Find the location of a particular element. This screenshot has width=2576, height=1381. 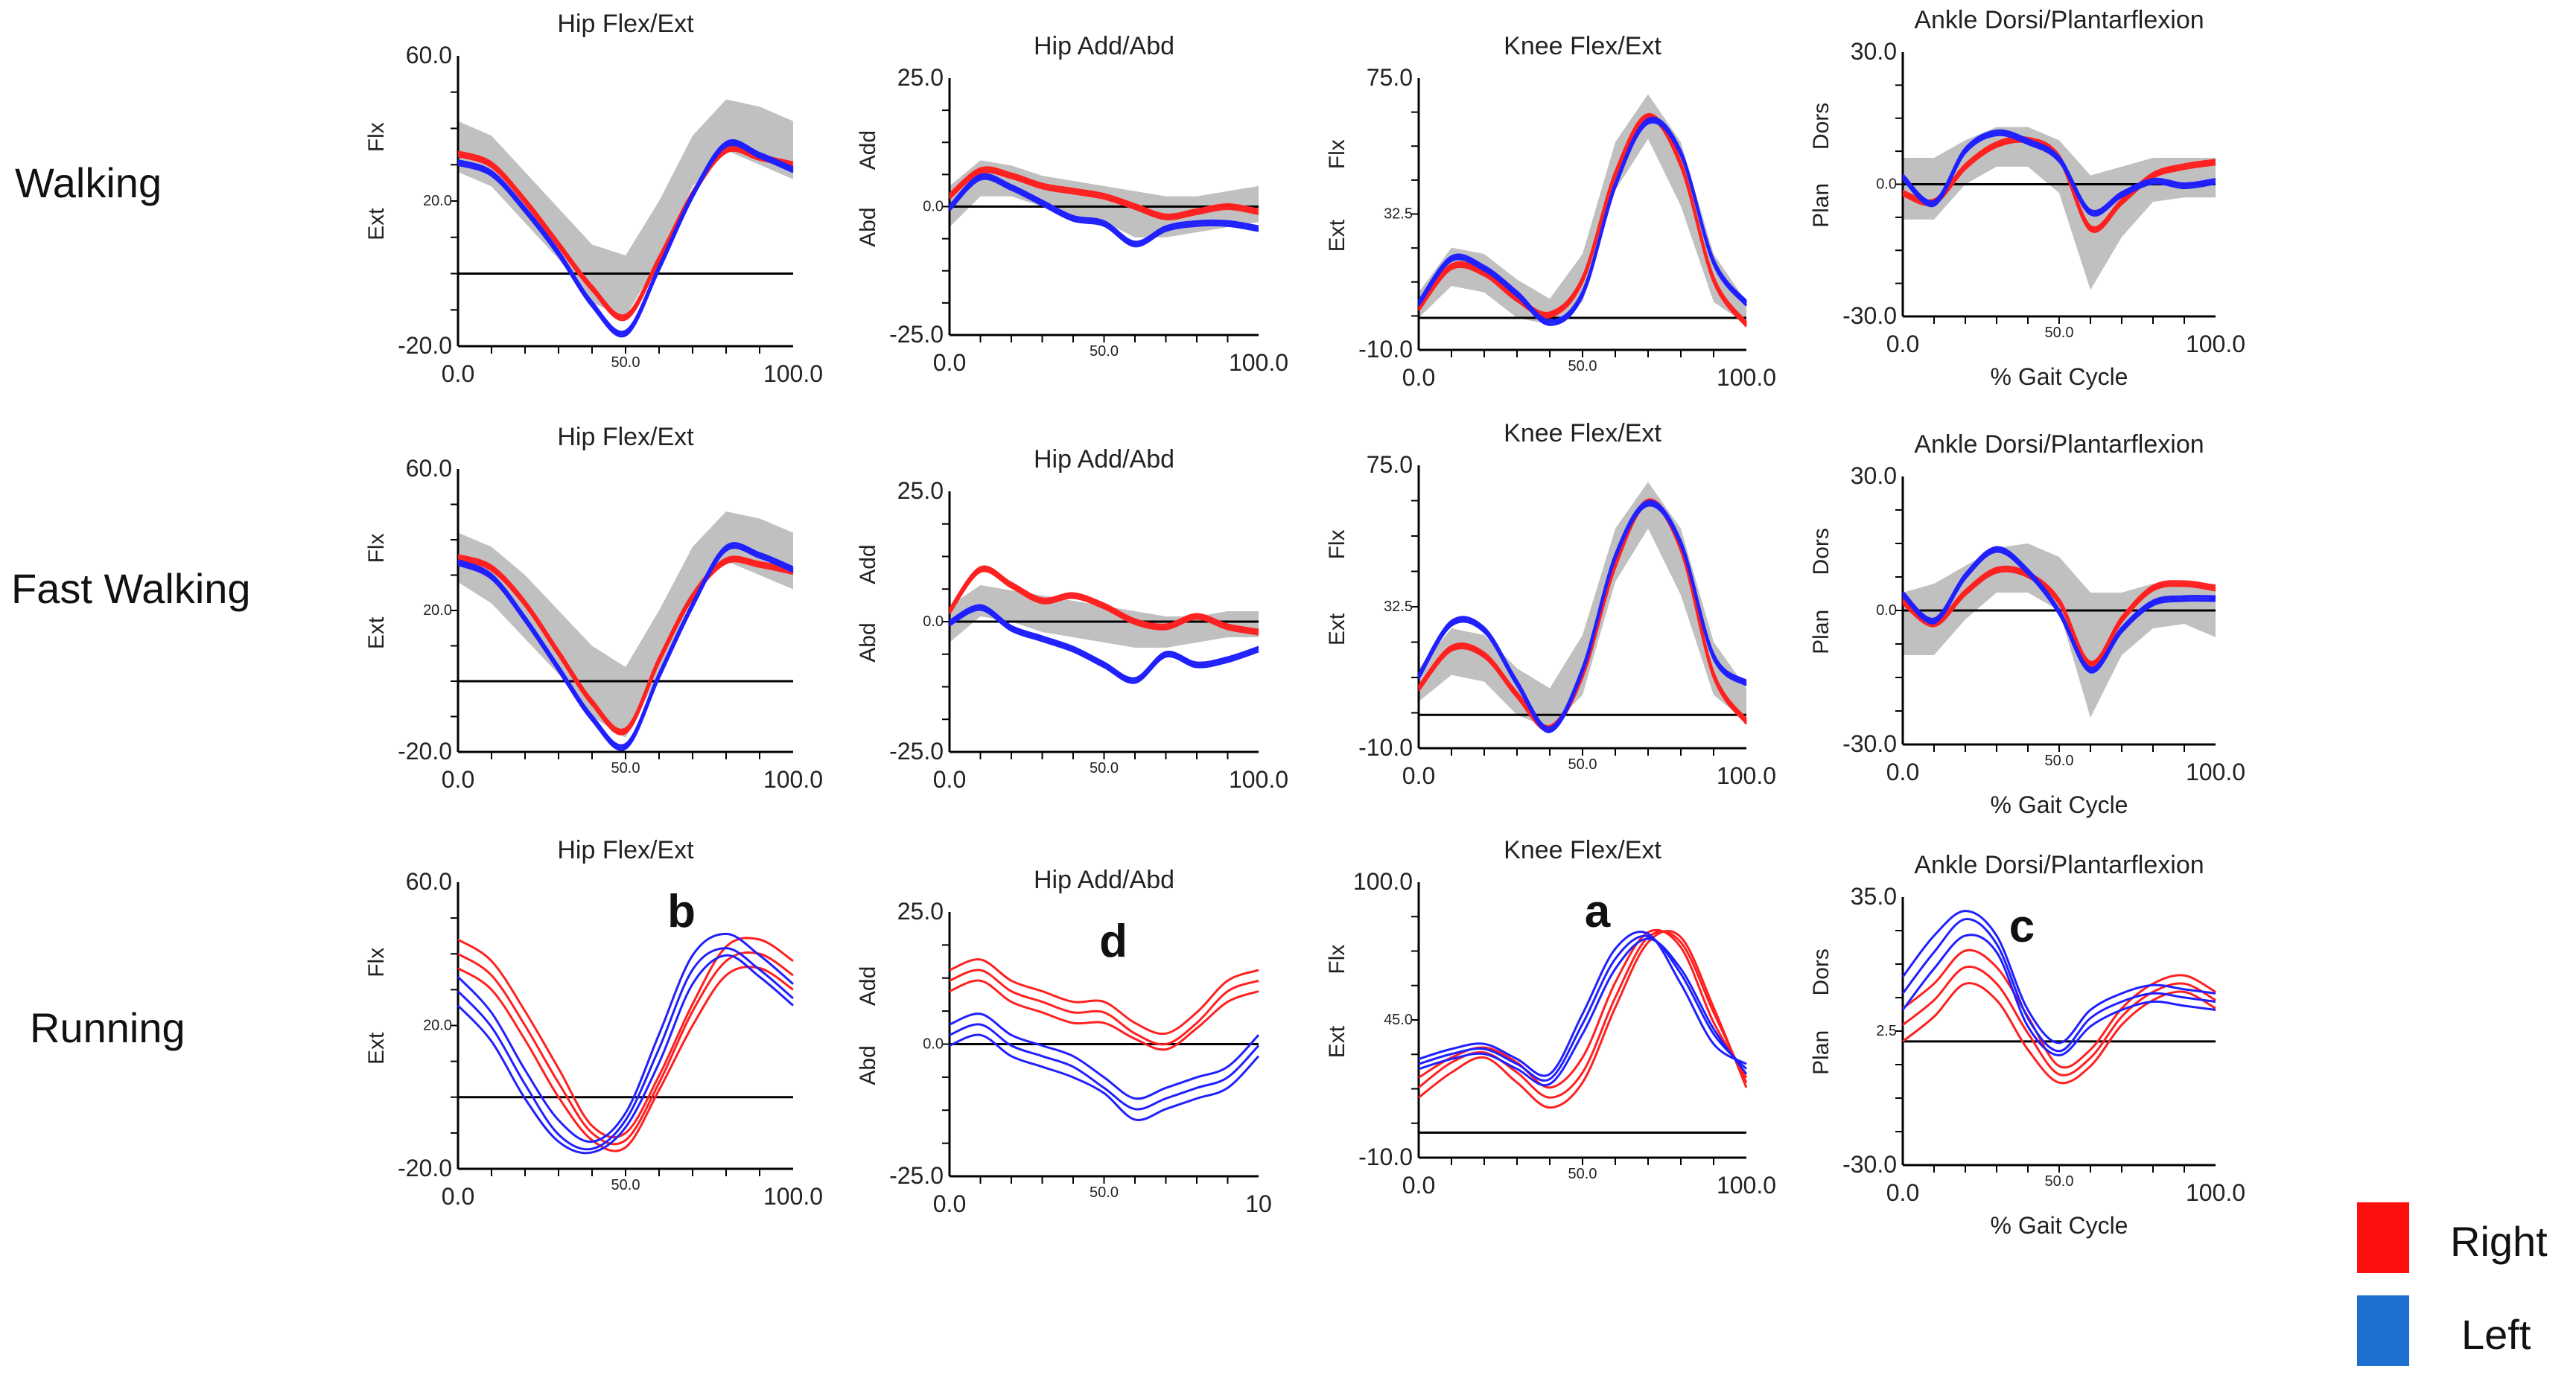

ytick-label-mid: 32.5 is located at coordinates (1398, 607).